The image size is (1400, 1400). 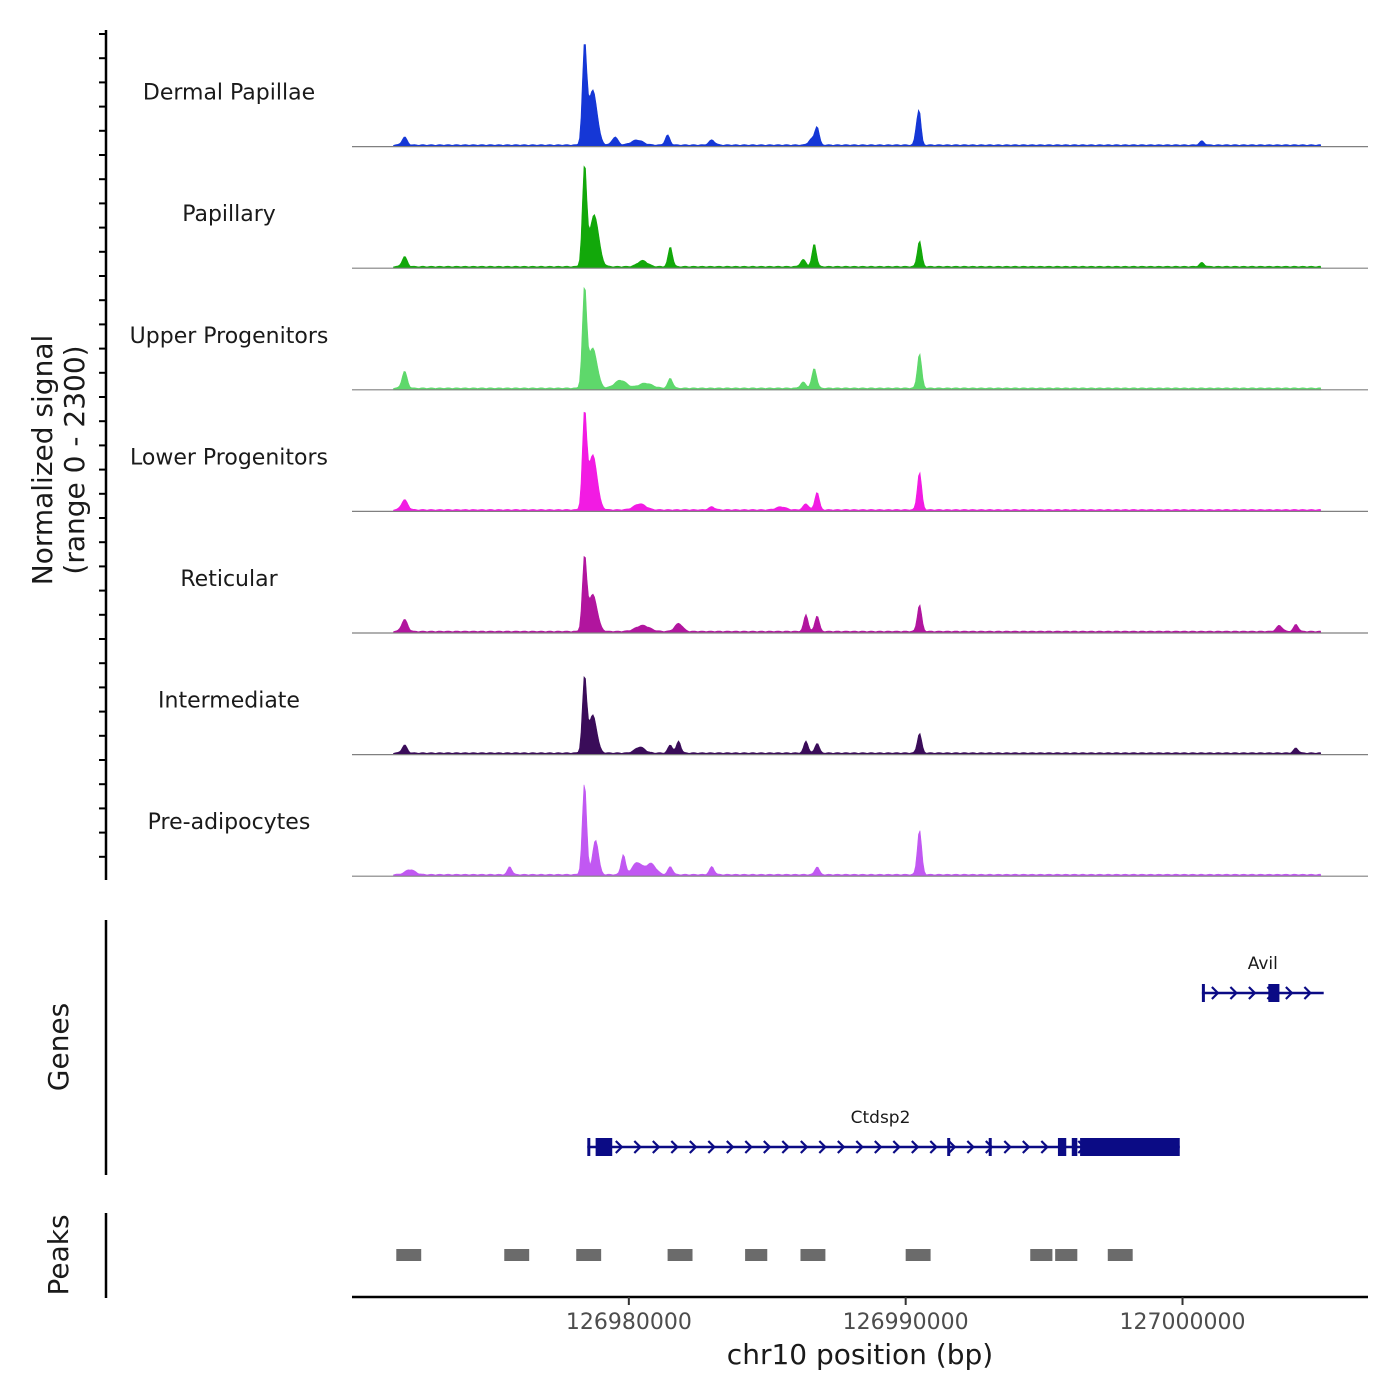 I want to click on x-tick-label: 127000000, so click(x=1183, y=1322).